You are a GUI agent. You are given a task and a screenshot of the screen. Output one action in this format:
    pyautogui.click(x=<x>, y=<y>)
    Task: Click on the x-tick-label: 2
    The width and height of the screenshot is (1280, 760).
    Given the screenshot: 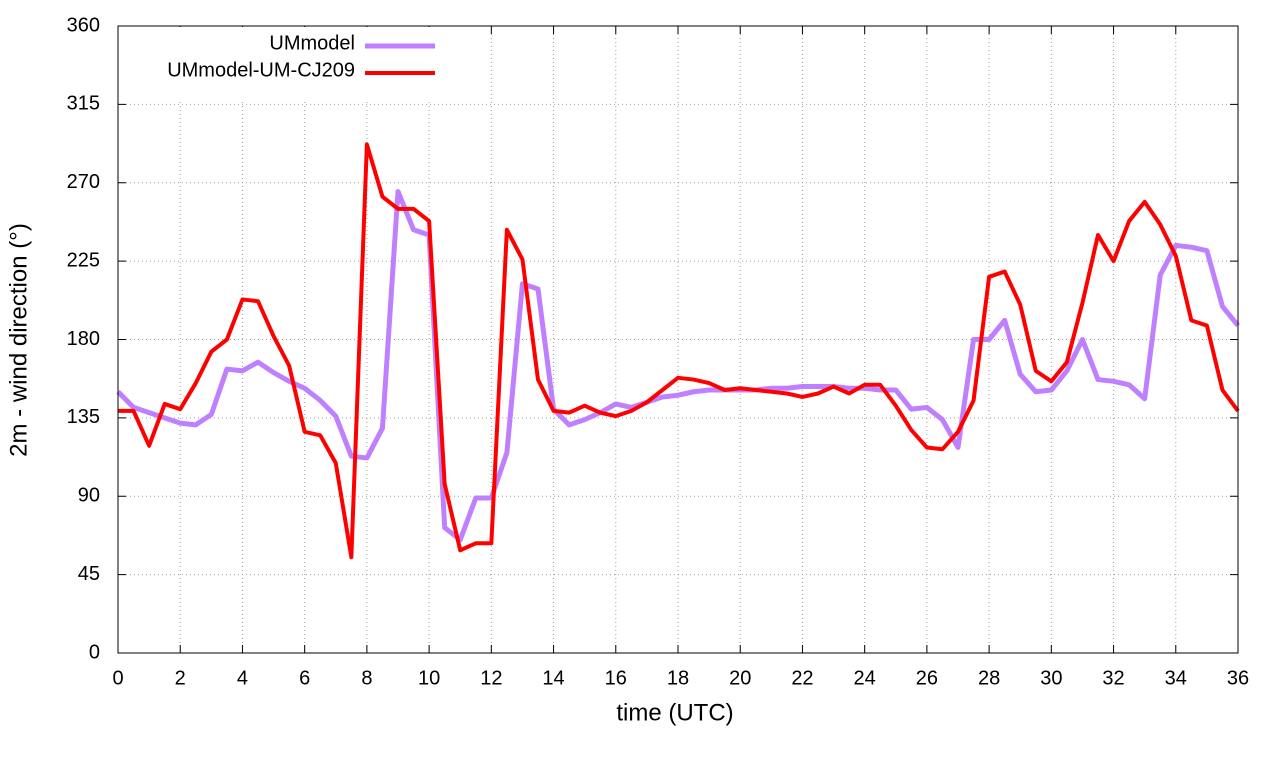 What is the action you would take?
    pyautogui.click(x=180, y=678)
    